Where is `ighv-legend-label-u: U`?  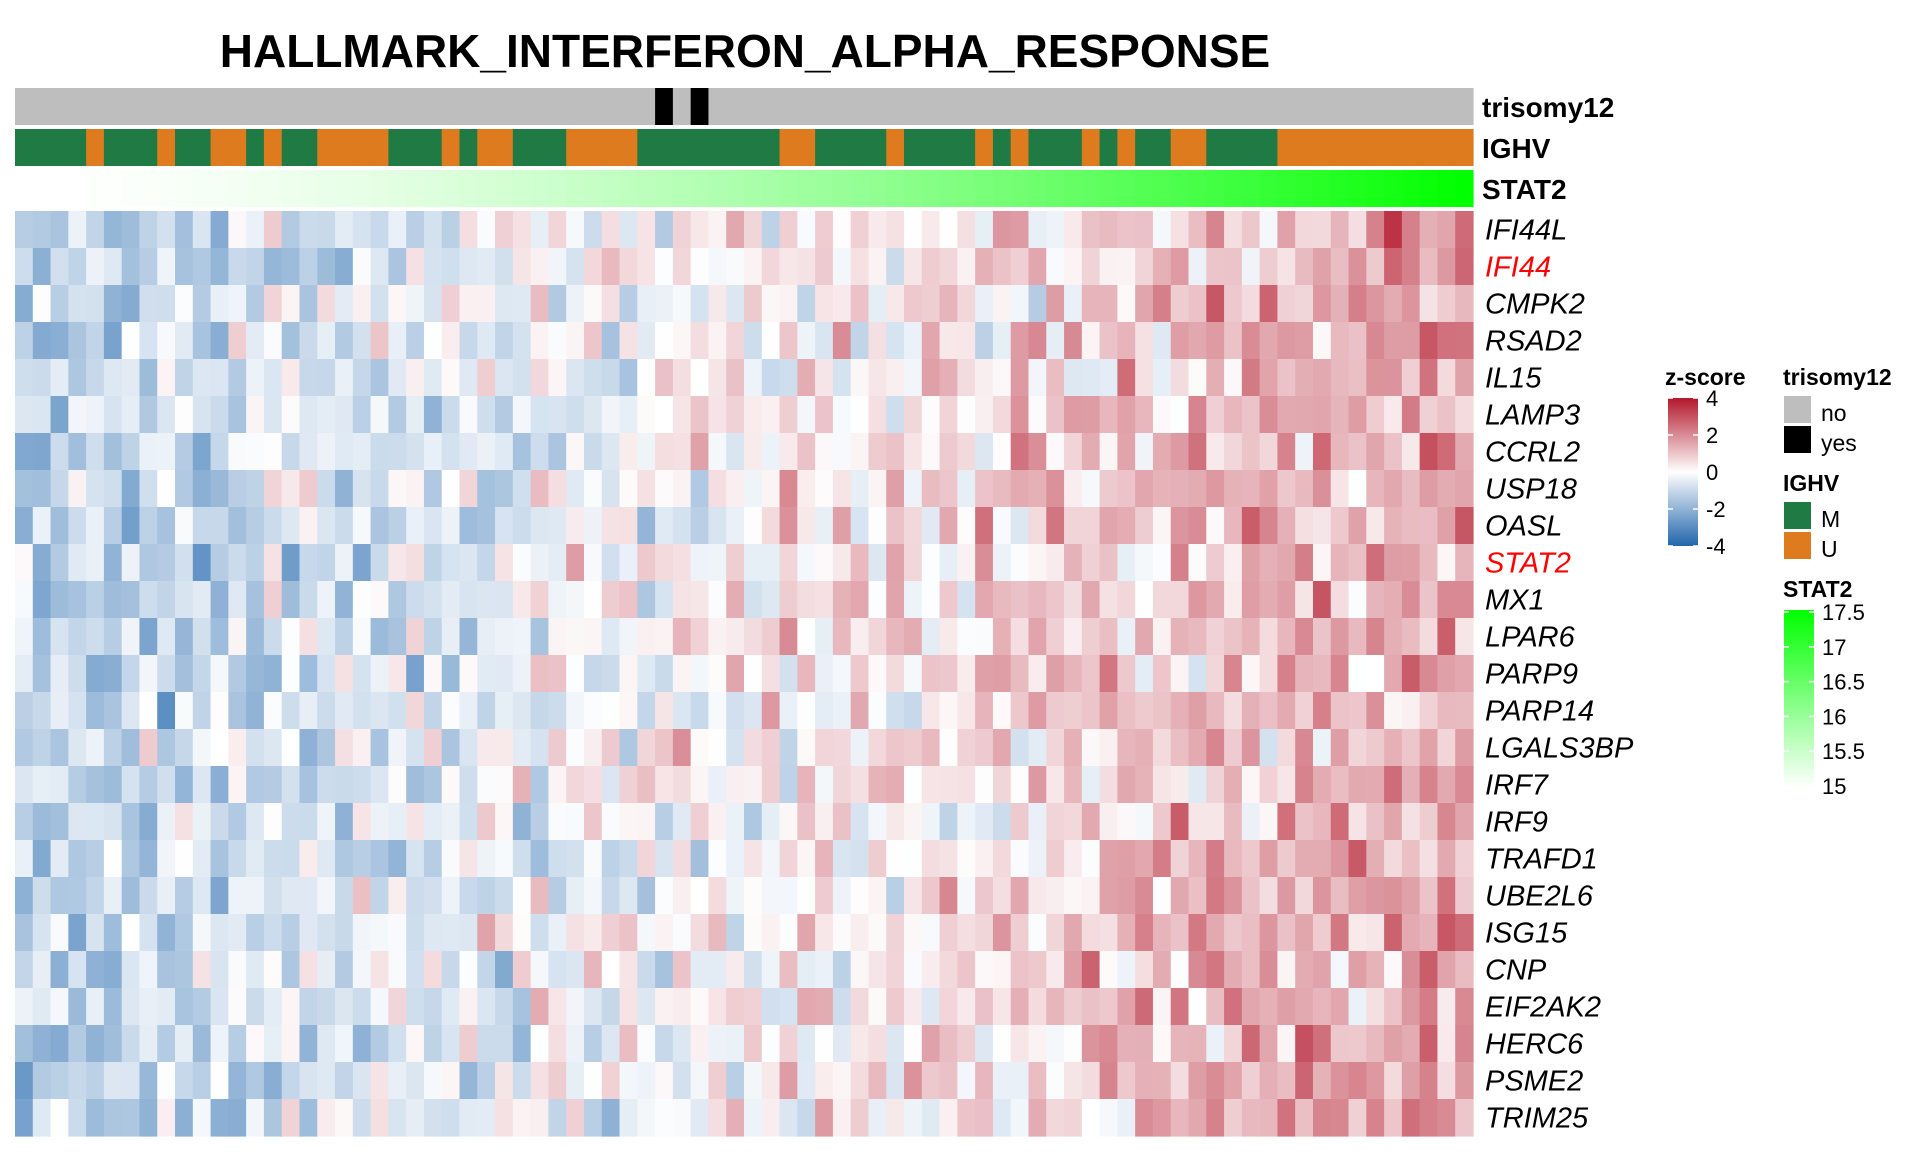
ighv-legend-label-u: U is located at coordinates (1829, 549).